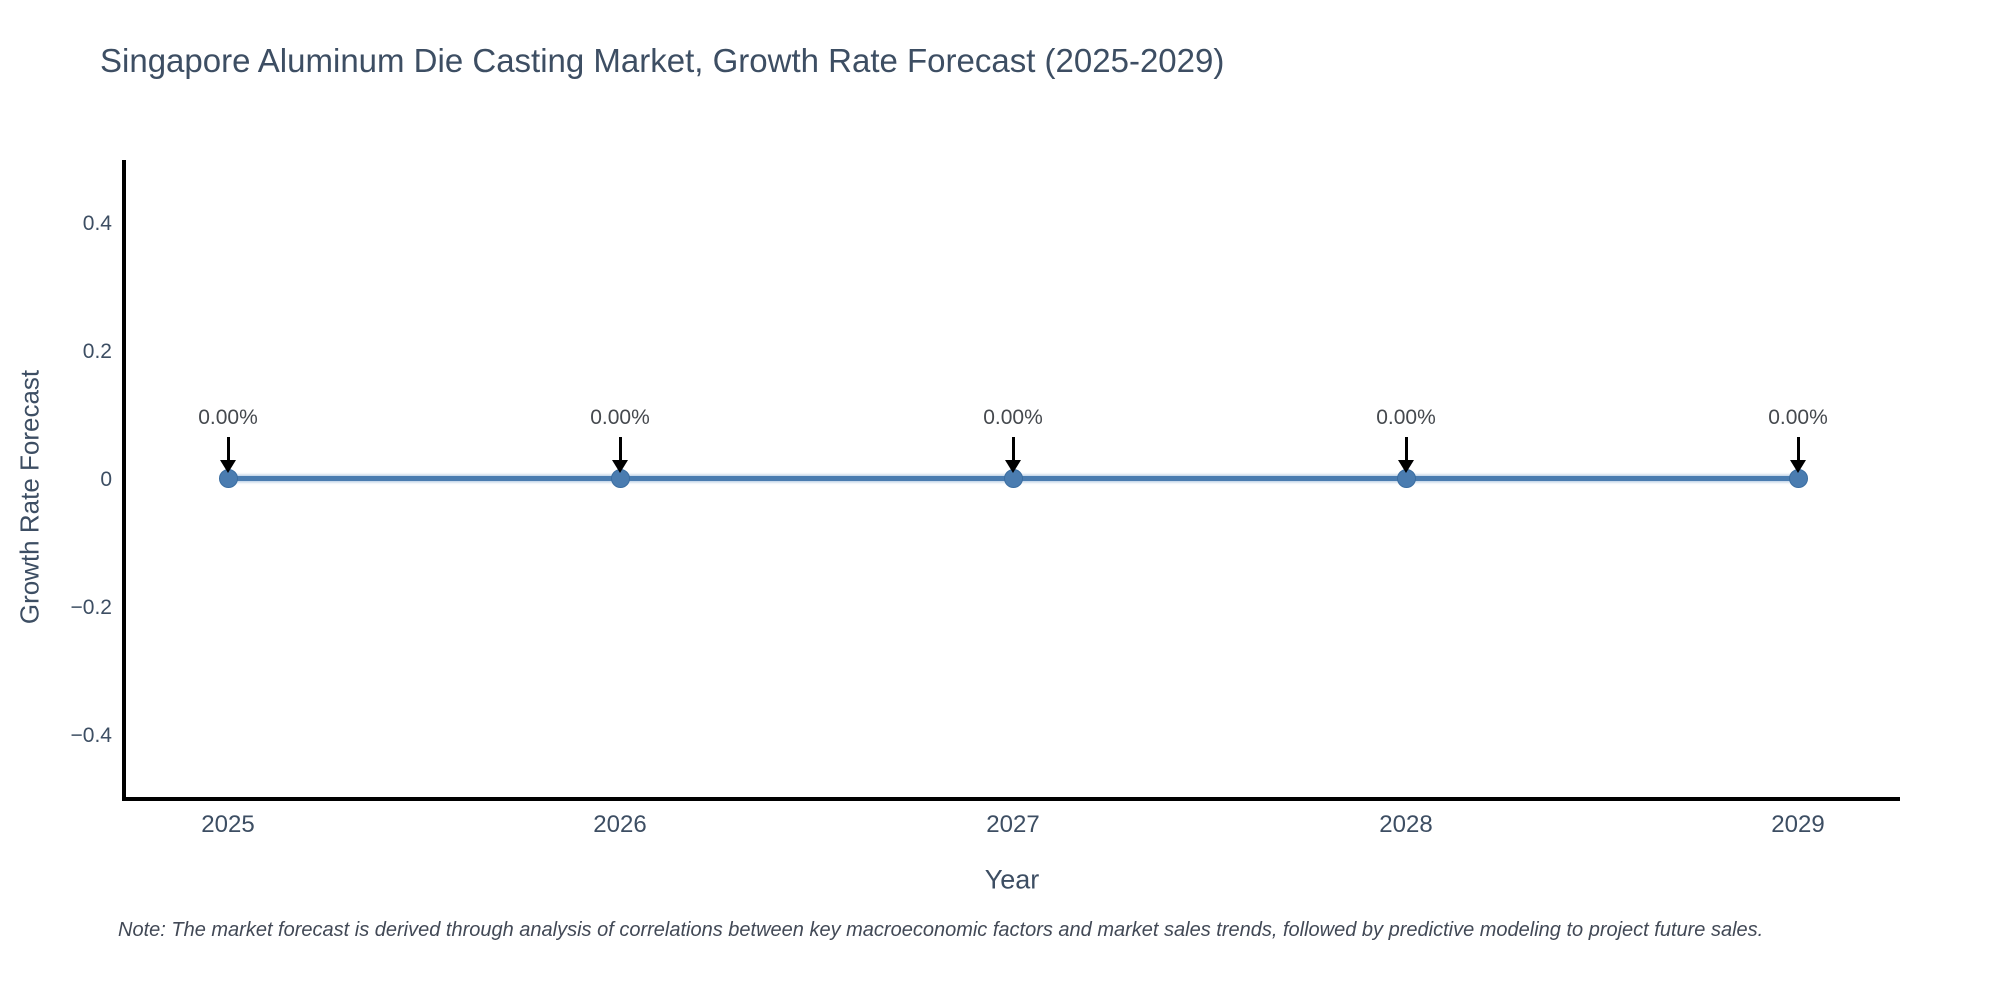 The height and width of the screenshot is (1000, 2000). What do you see at coordinates (91, 607) in the screenshot?
I see `y-tick-label: −0.2` at bounding box center [91, 607].